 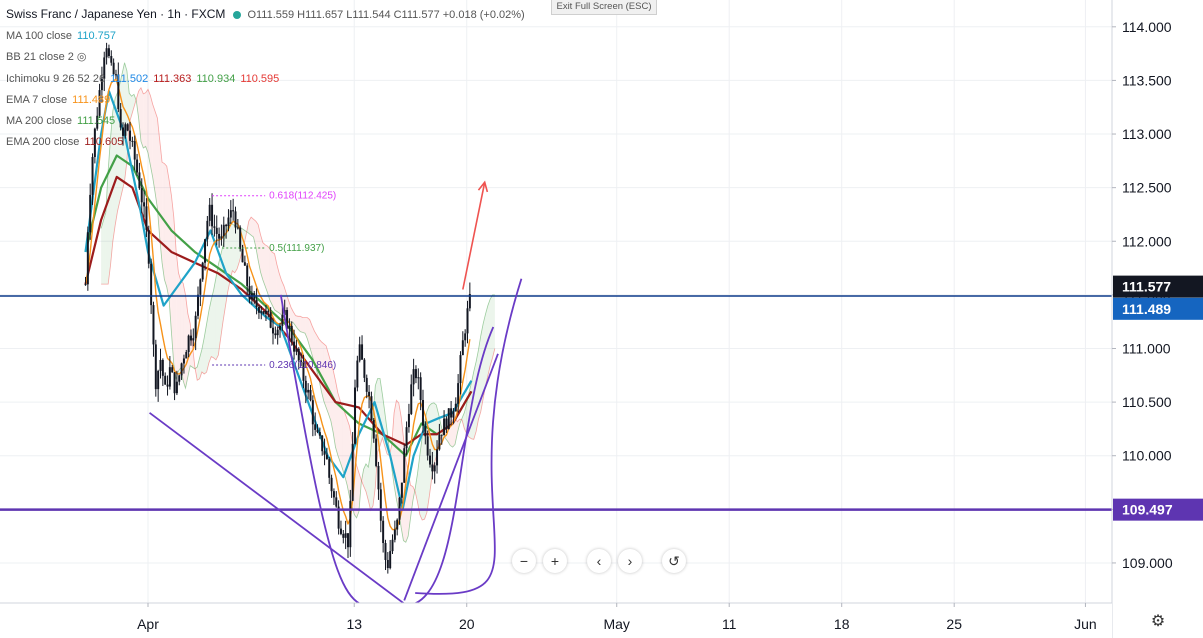 I want to click on hidden-eye-icon: ◎, so click(x=80, y=57).